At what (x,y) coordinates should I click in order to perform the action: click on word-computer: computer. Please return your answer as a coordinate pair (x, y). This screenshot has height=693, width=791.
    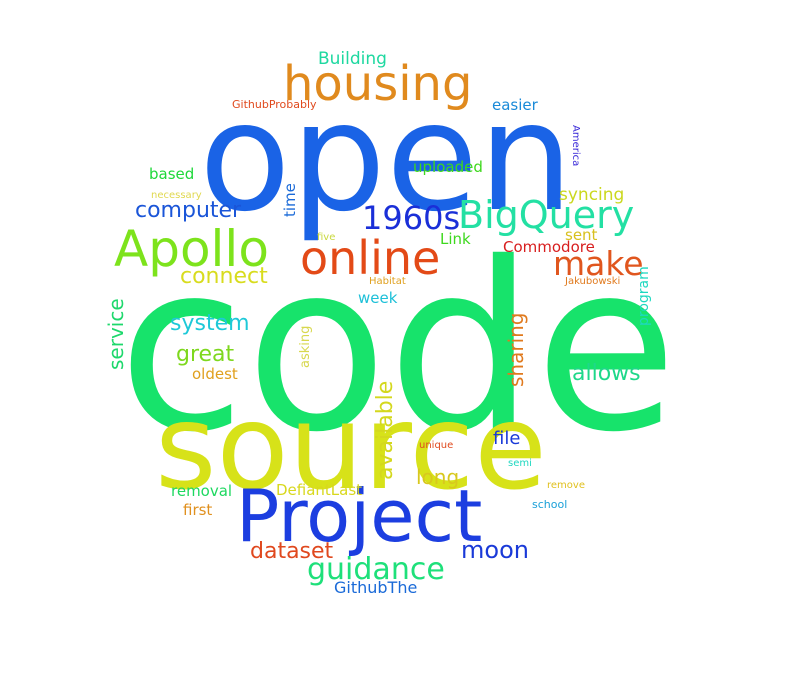
    Looking at the image, I should click on (188, 210).